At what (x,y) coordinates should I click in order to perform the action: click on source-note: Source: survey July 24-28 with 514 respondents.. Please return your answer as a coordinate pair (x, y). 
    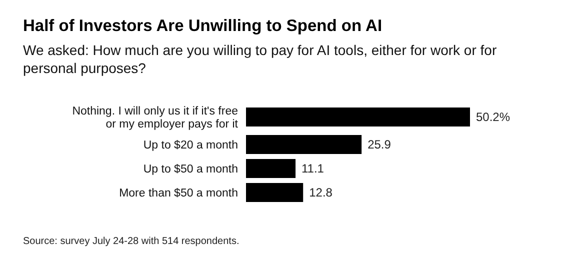
    Looking at the image, I should click on (131, 241).